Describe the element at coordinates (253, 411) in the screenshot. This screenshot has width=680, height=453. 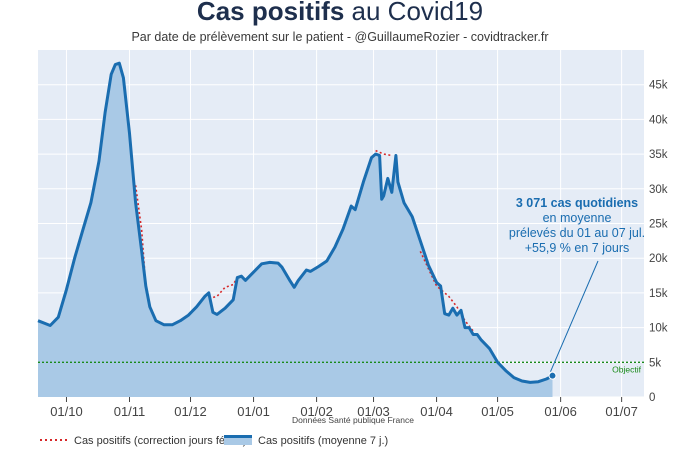
I see `x-tick-label: 01/01` at that location.